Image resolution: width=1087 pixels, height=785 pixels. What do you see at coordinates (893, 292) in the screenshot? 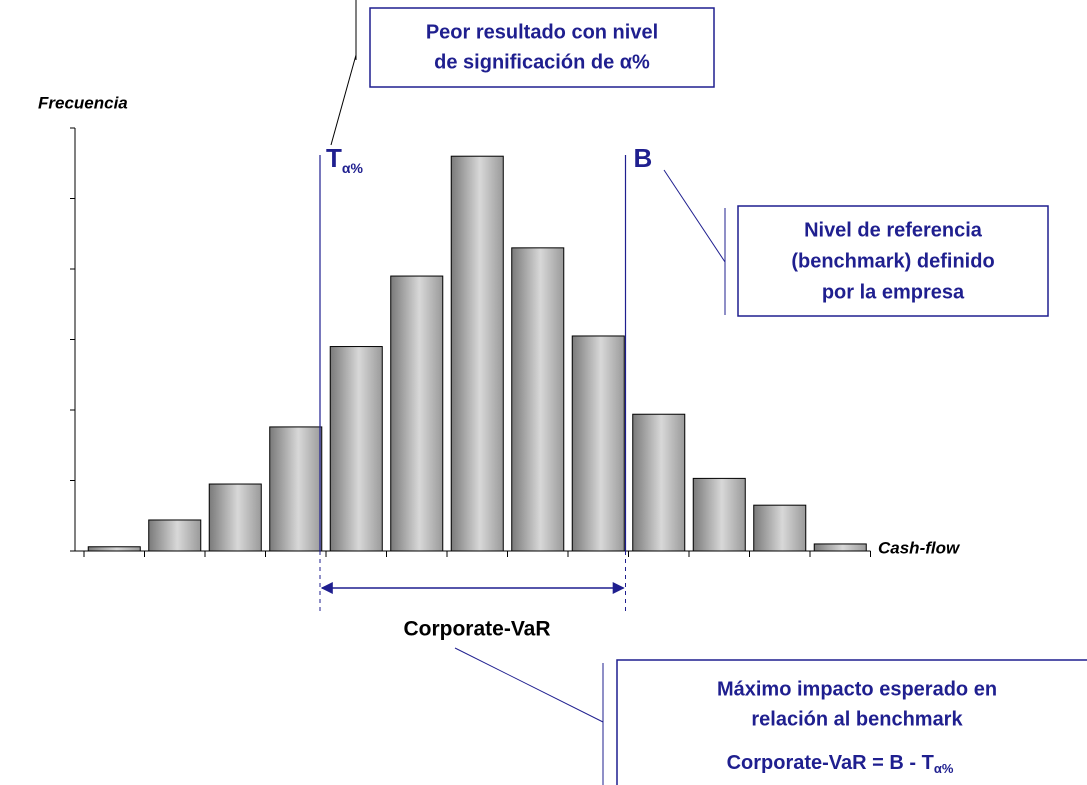
I see `note-text: por la empresa` at bounding box center [893, 292].